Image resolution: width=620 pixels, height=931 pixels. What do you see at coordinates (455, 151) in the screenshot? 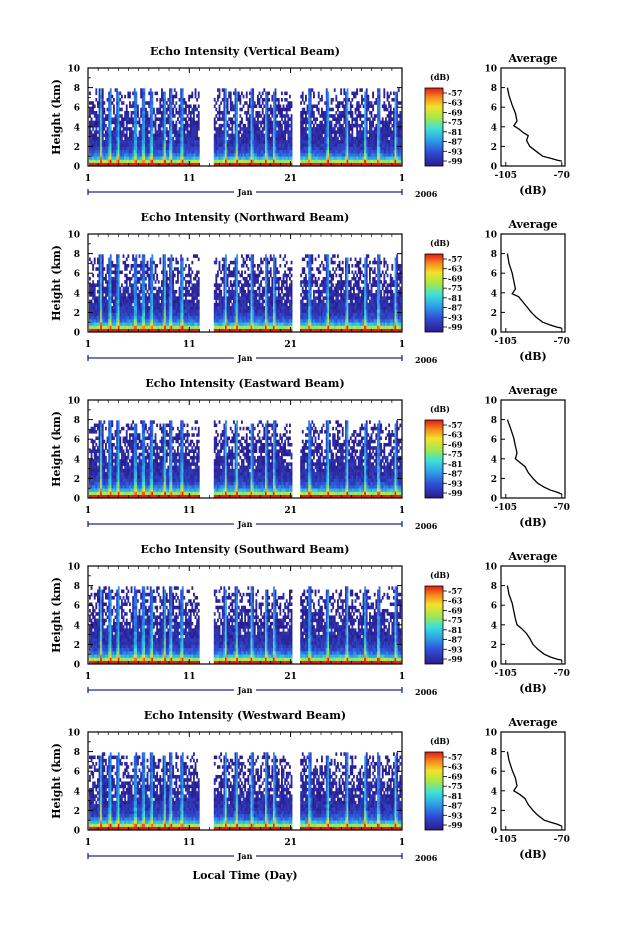
I see `colorbar-tick-label: -93` at bounding box center [455, 151].